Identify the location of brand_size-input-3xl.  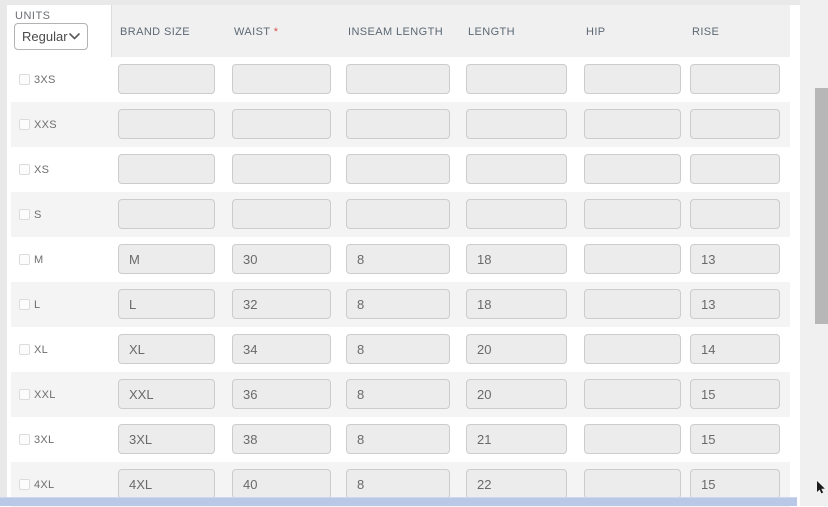
(166, 439).